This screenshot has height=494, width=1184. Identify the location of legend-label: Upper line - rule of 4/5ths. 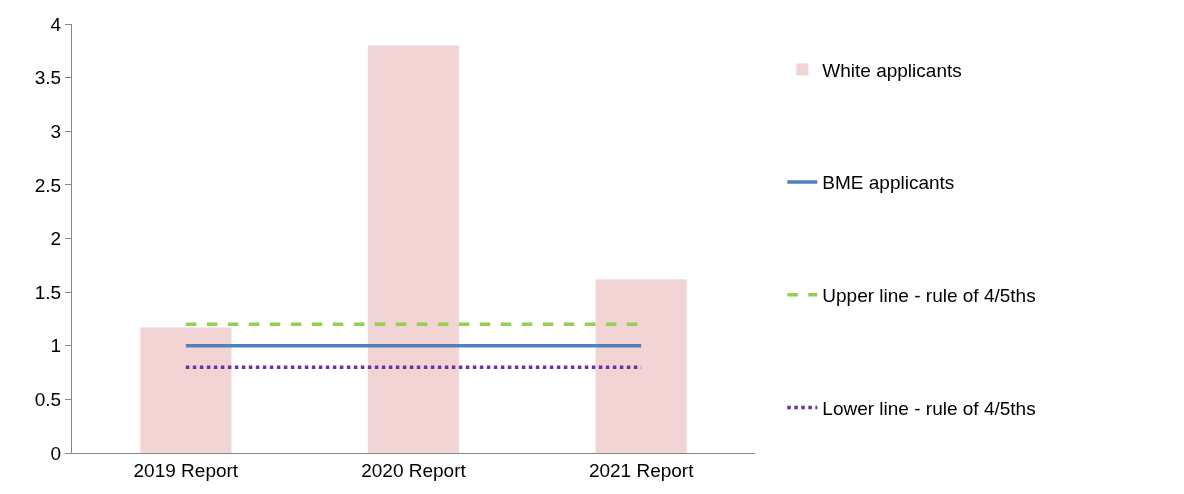
(929, 296).